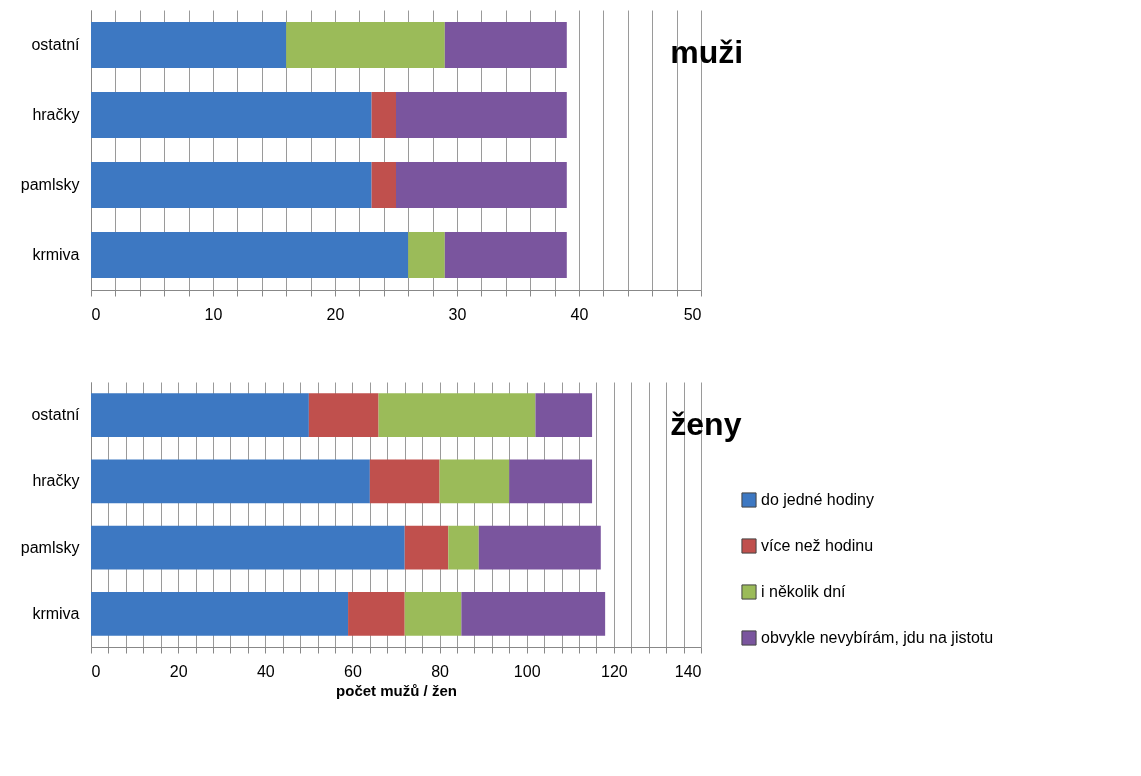  Describe the element at coordinates (706, 424) in the screenshot. I see `text: ženy` at that location.